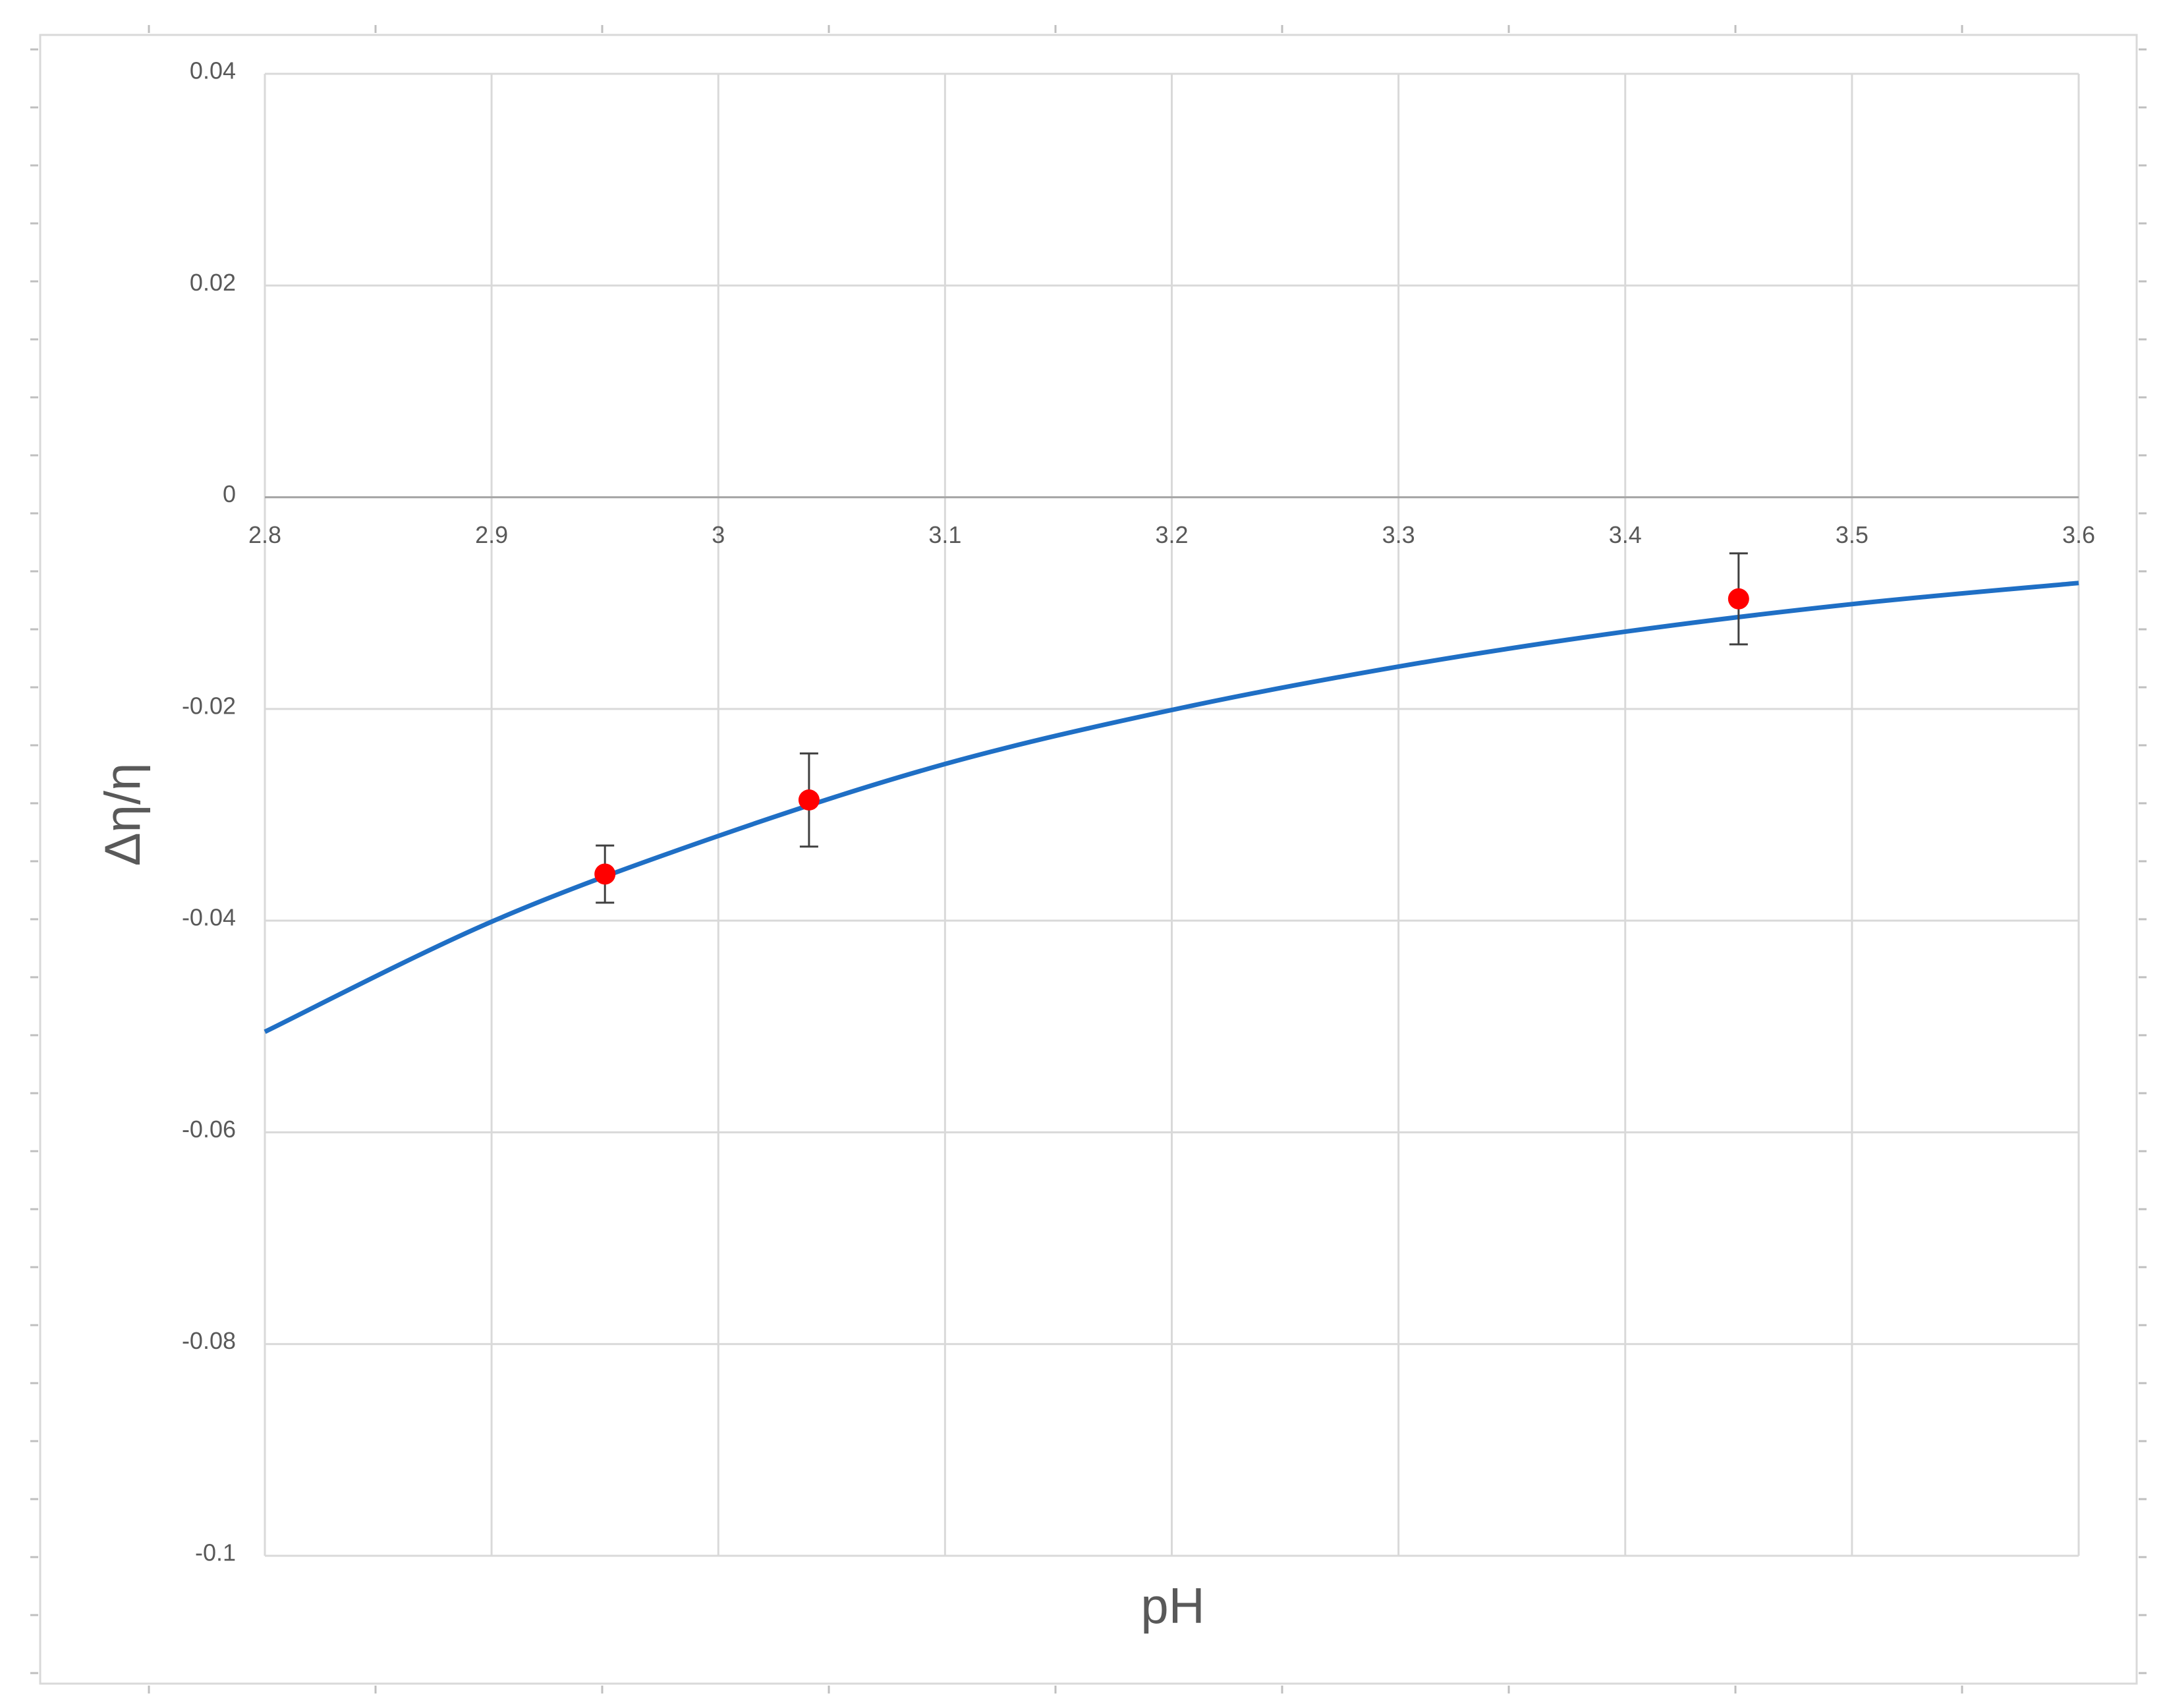 The height and width of the screenshot is (1708, 2165). I want to click on y-tick-label: -0.02, so click(209, 705).